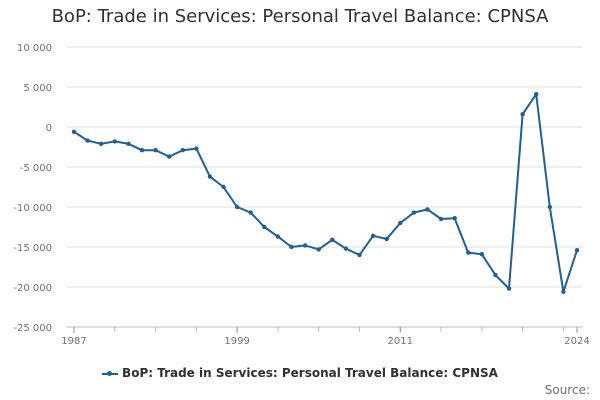 This screenshot has width=600, height=400. What do you see at coordinates (37, 88) in the screenshot?
I see `y-tick-label: 5 000` at bounding box center [37, 88].